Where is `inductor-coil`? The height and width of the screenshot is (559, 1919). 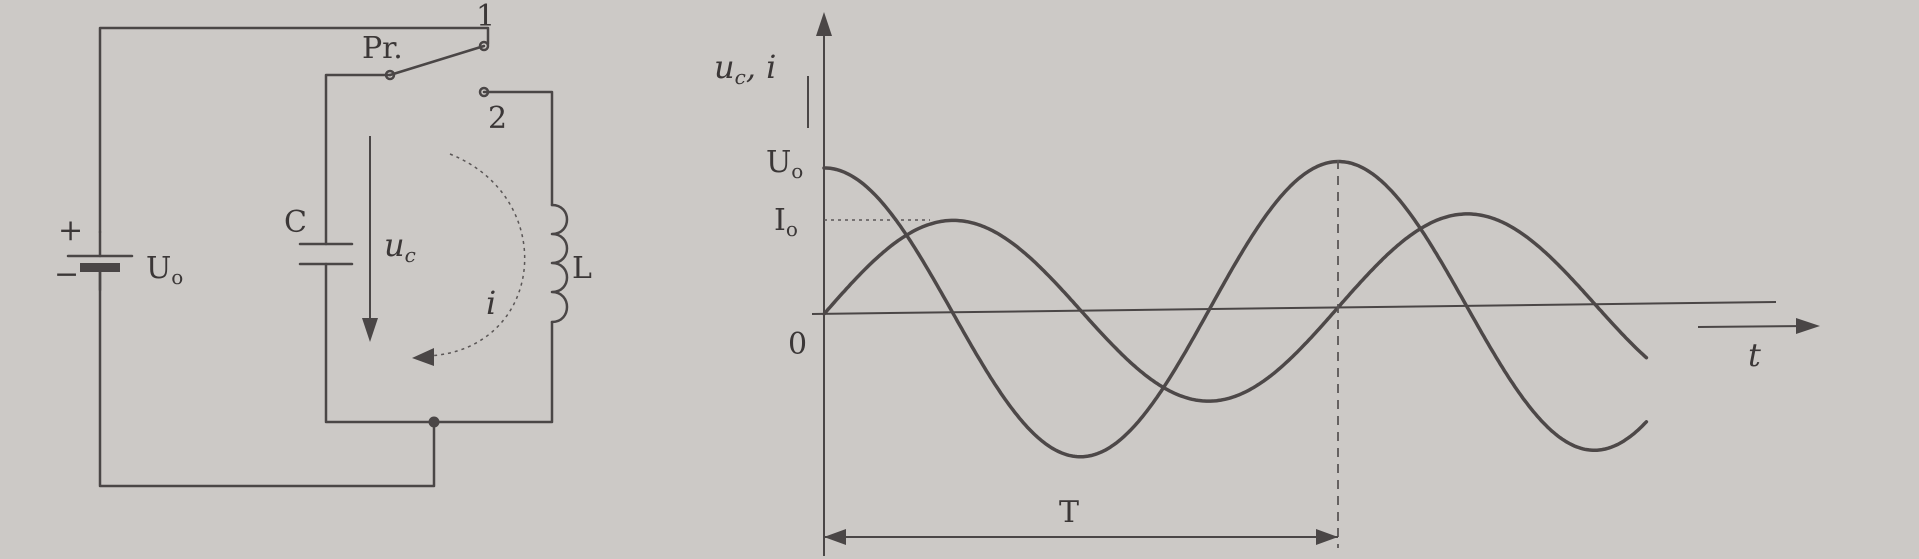 inductor-coil is located at coordinates (559, 263).